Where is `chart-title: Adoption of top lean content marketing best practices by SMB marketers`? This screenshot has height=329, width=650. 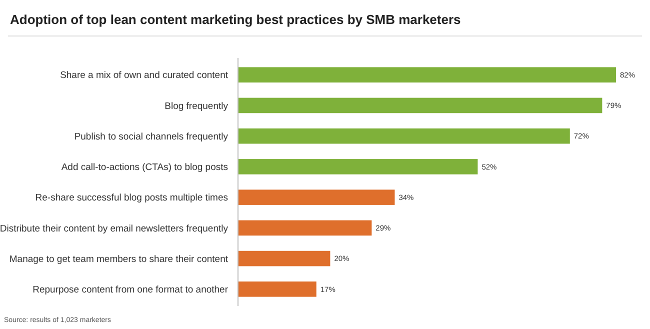
chart-title: Adoption of top lean content marketing best practices by SMB marketers is located at coordinates (235, 19).